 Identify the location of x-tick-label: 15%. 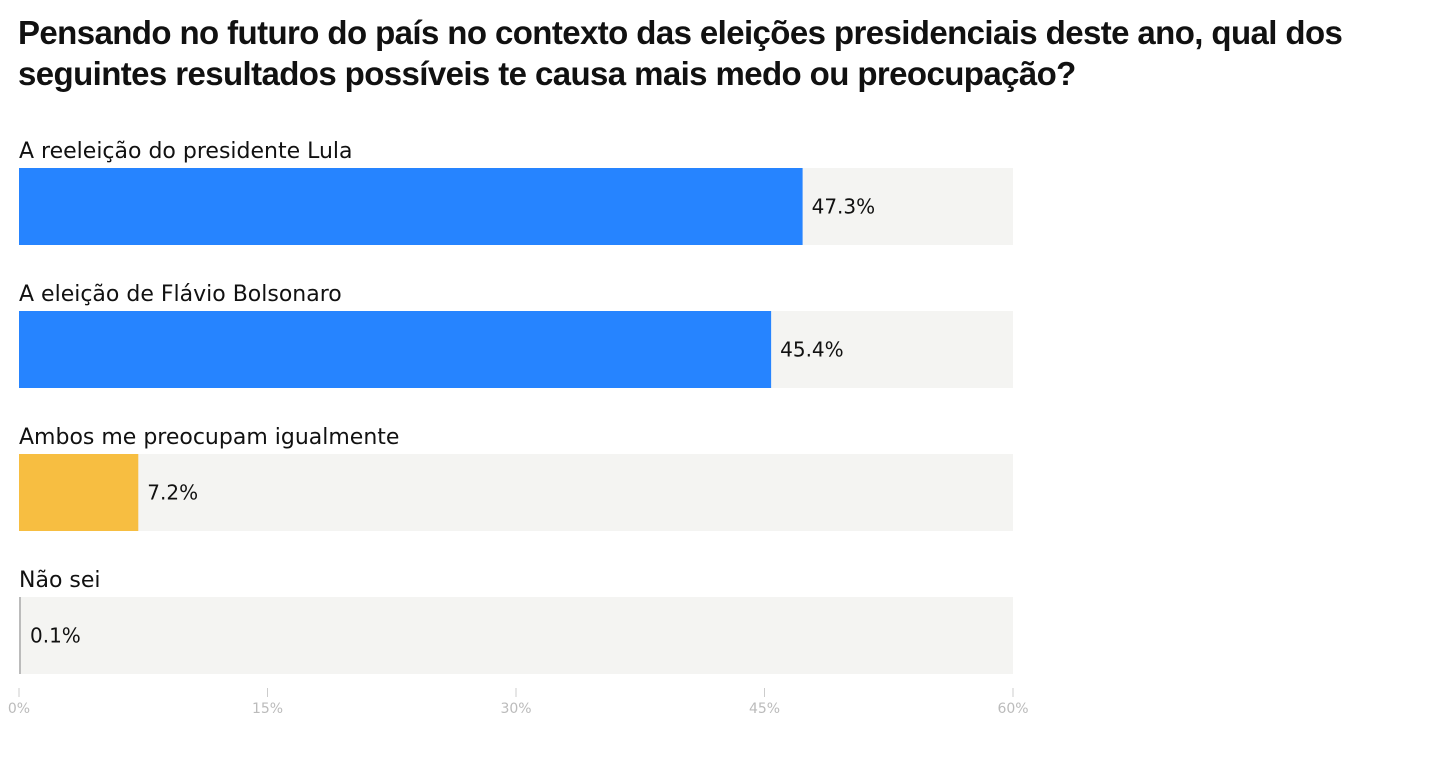
(267, 709).